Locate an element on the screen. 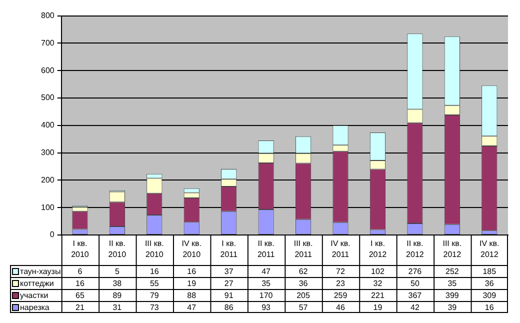 The height and width of the screenshot is (323, 520). data-label: 399 is located at coordinates (452, 295).